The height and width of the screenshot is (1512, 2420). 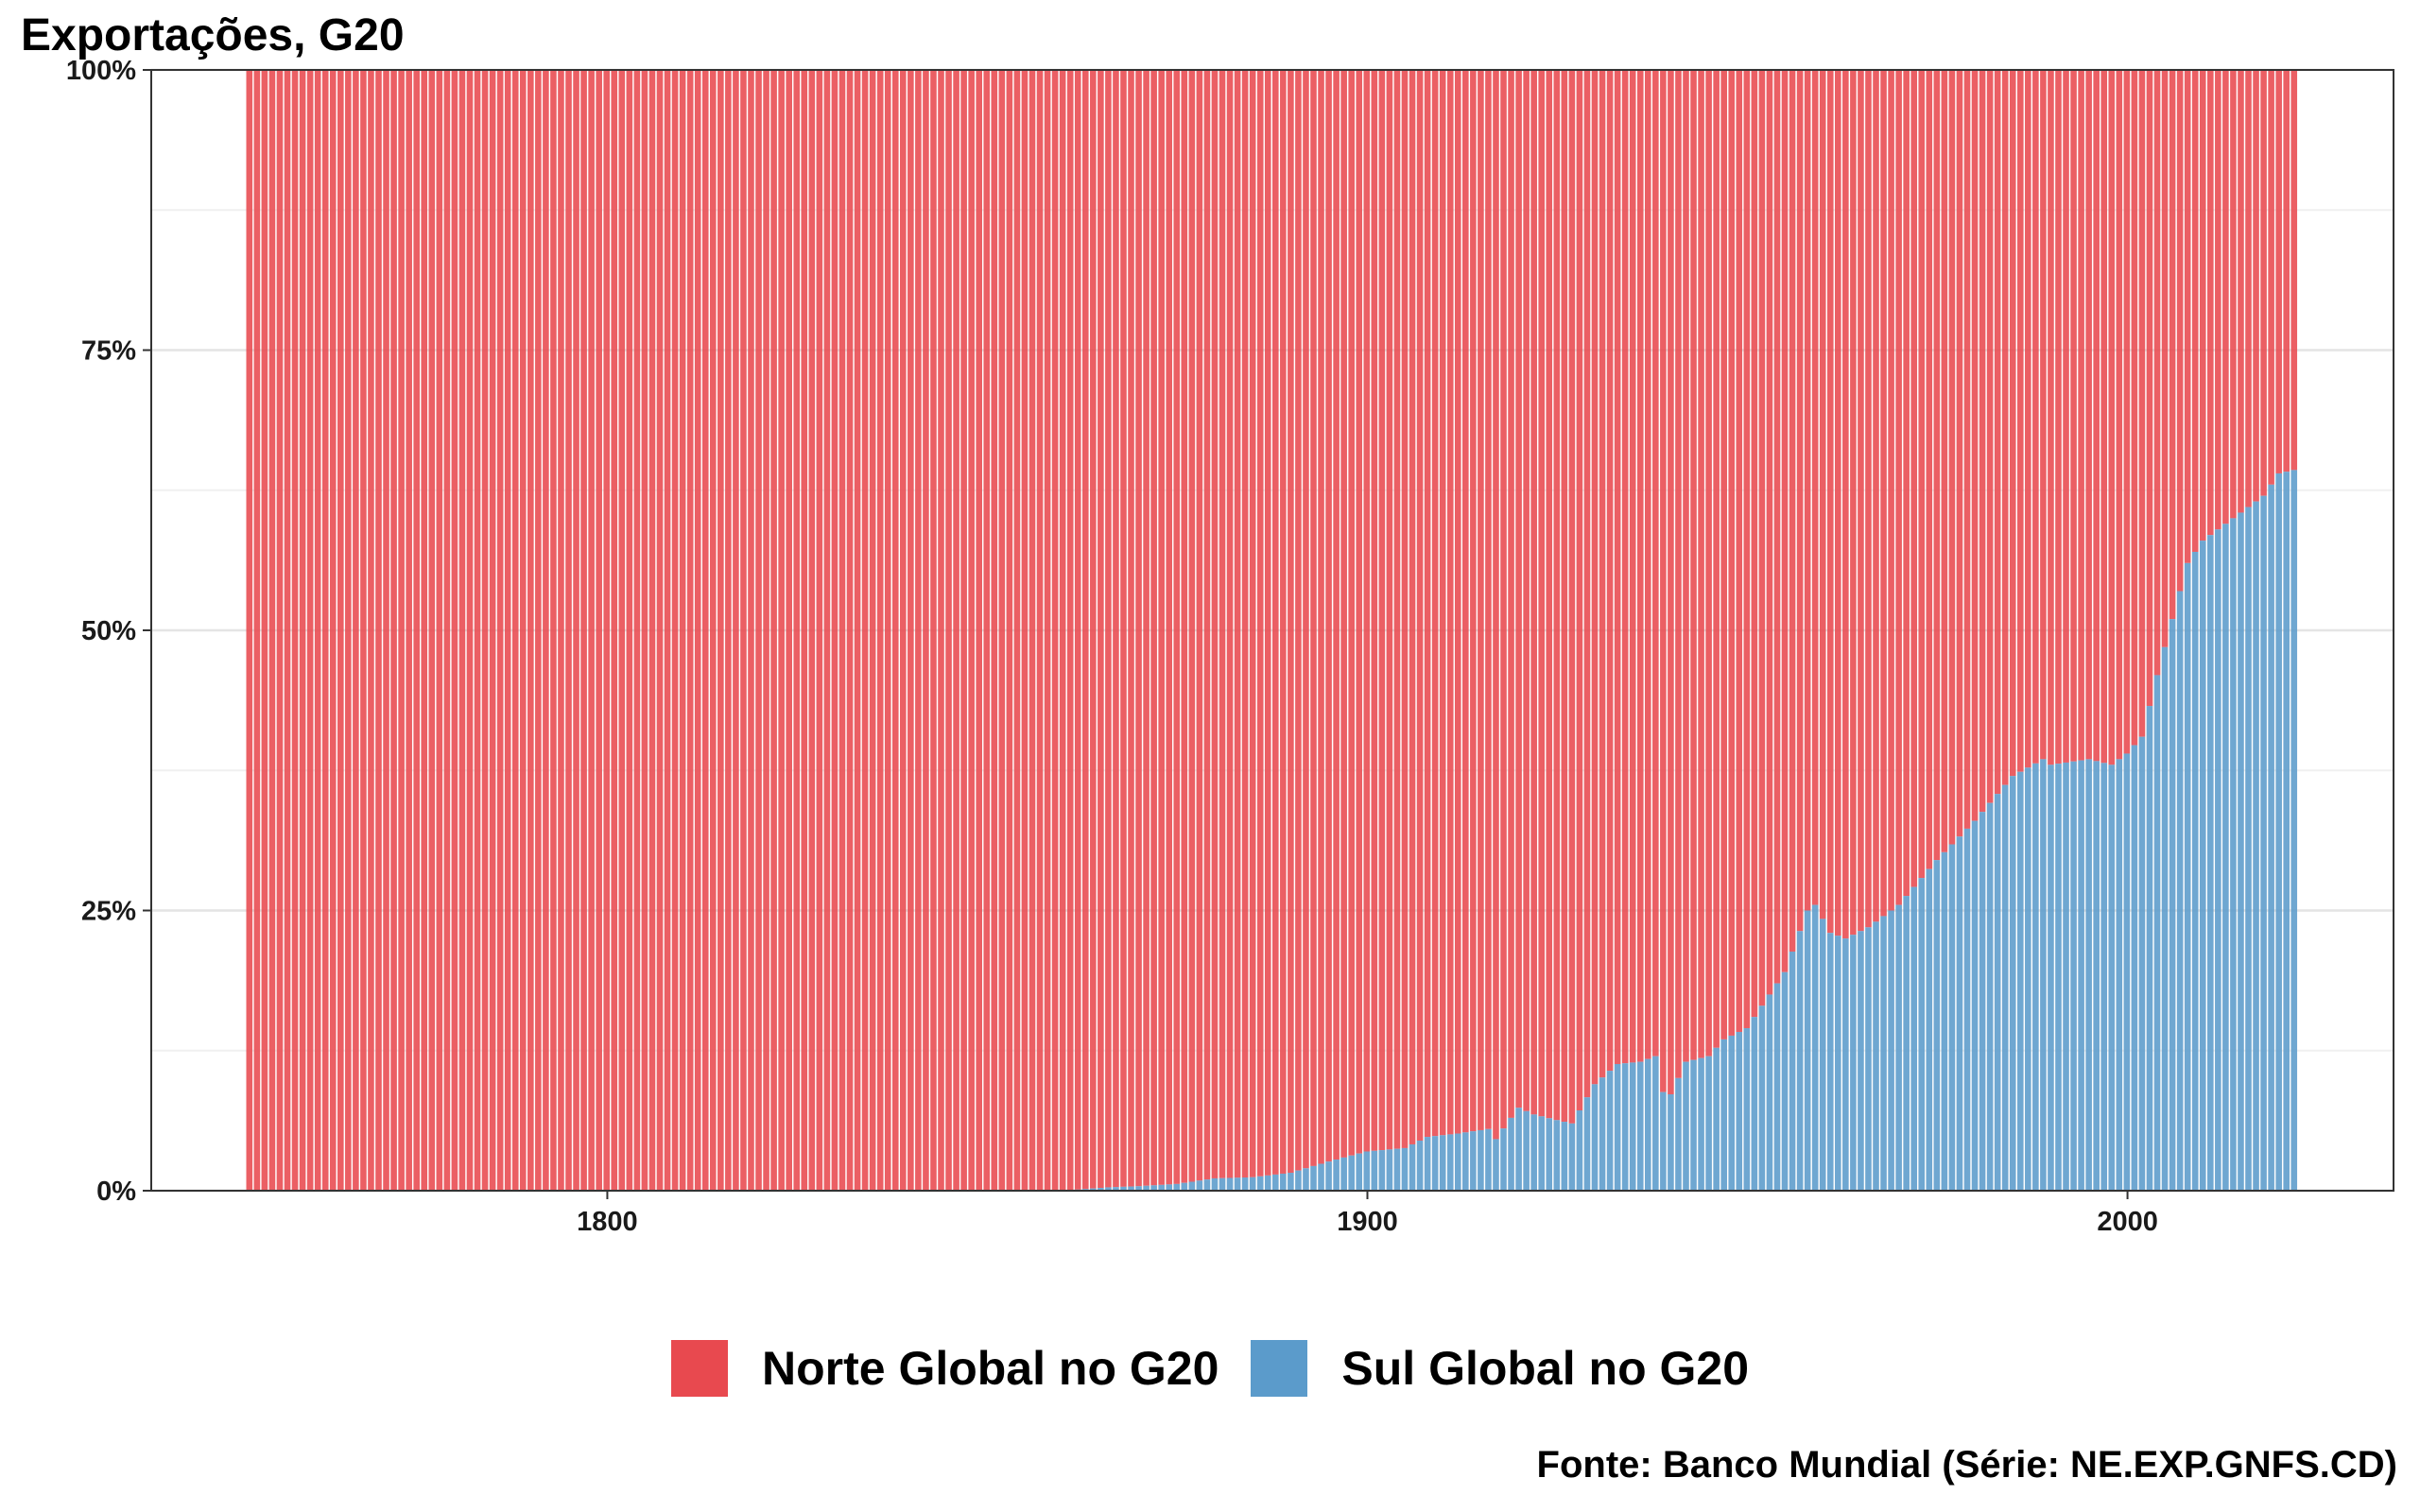 I want to click on legend-item-sul: Sul Global no G20, so click(x=1500, y=1368).